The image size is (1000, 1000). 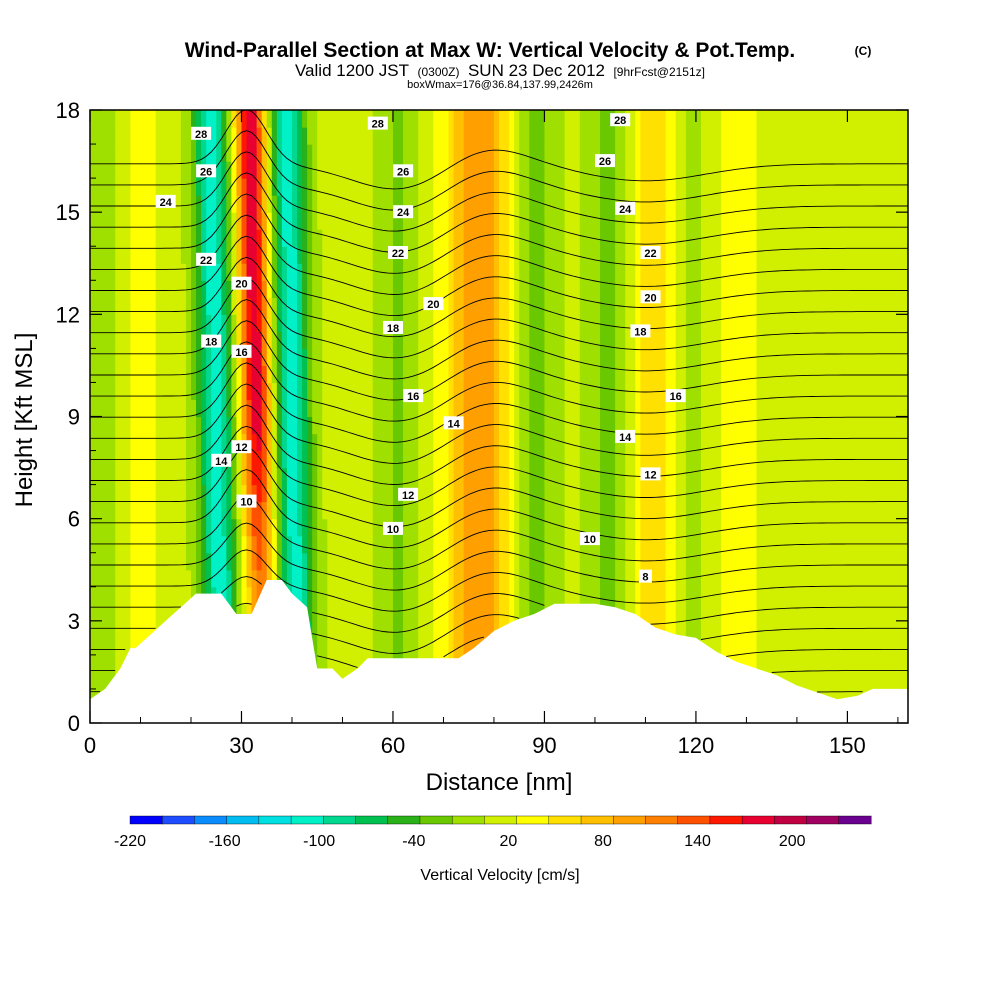 I want to click on subtitle-fcst: [9hrFcst@2151z], so click(x=659, y=72).